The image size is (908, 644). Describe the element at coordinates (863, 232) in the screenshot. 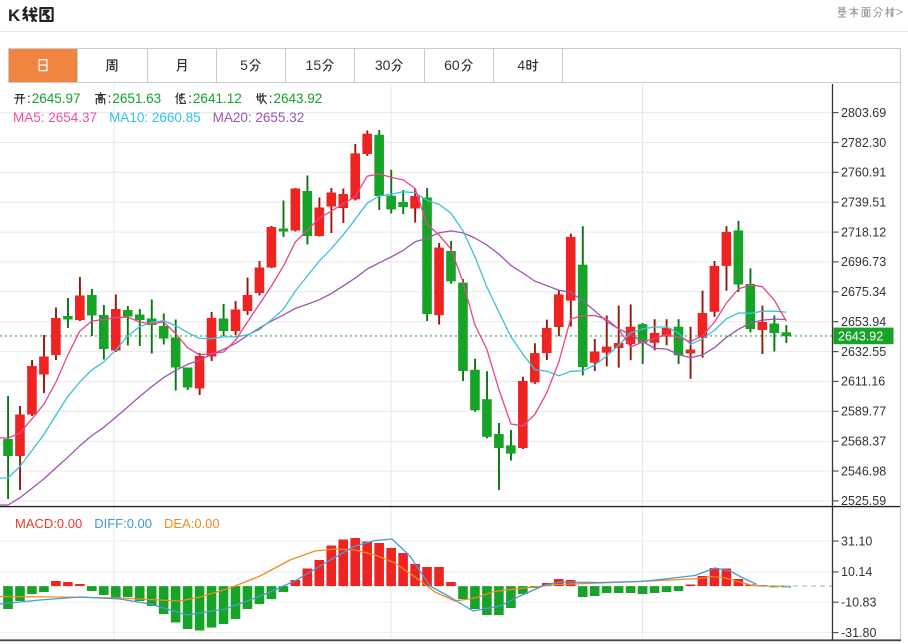

I see `svg-text: 2718.12` at that location.